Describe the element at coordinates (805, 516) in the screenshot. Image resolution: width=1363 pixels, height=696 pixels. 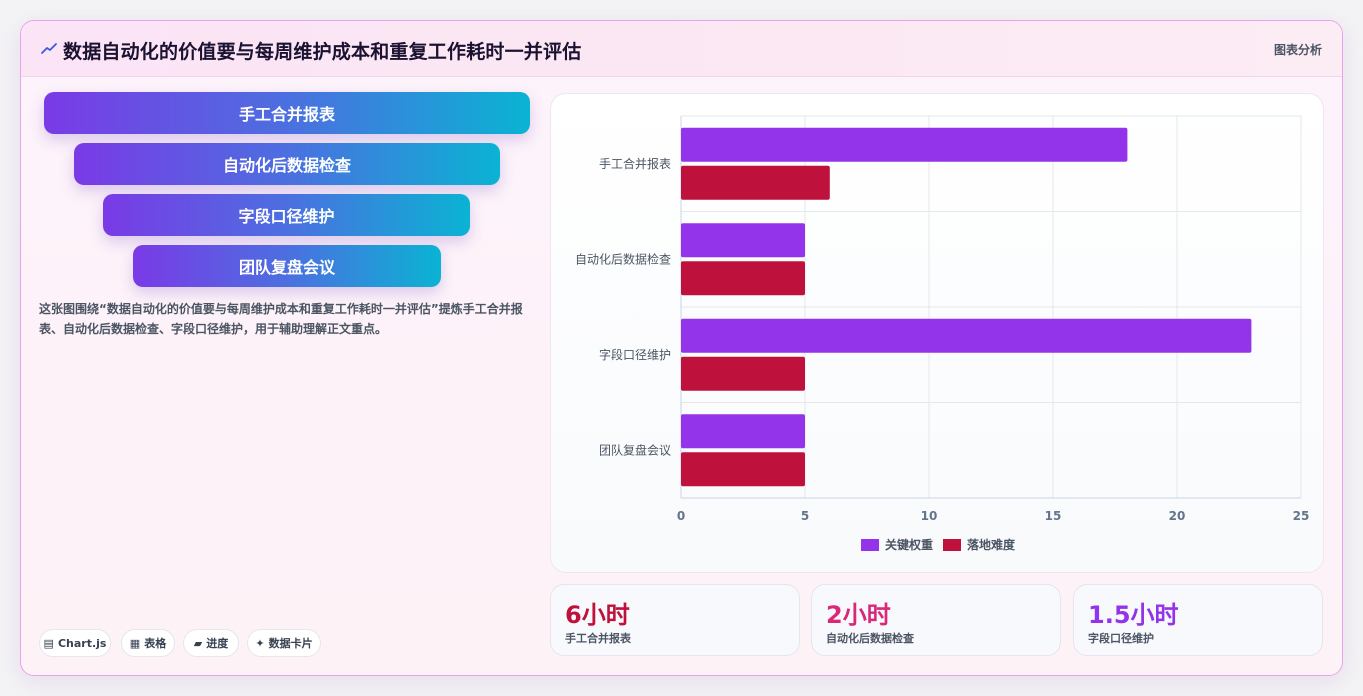
I see `x-tick-label: 5` at that location.